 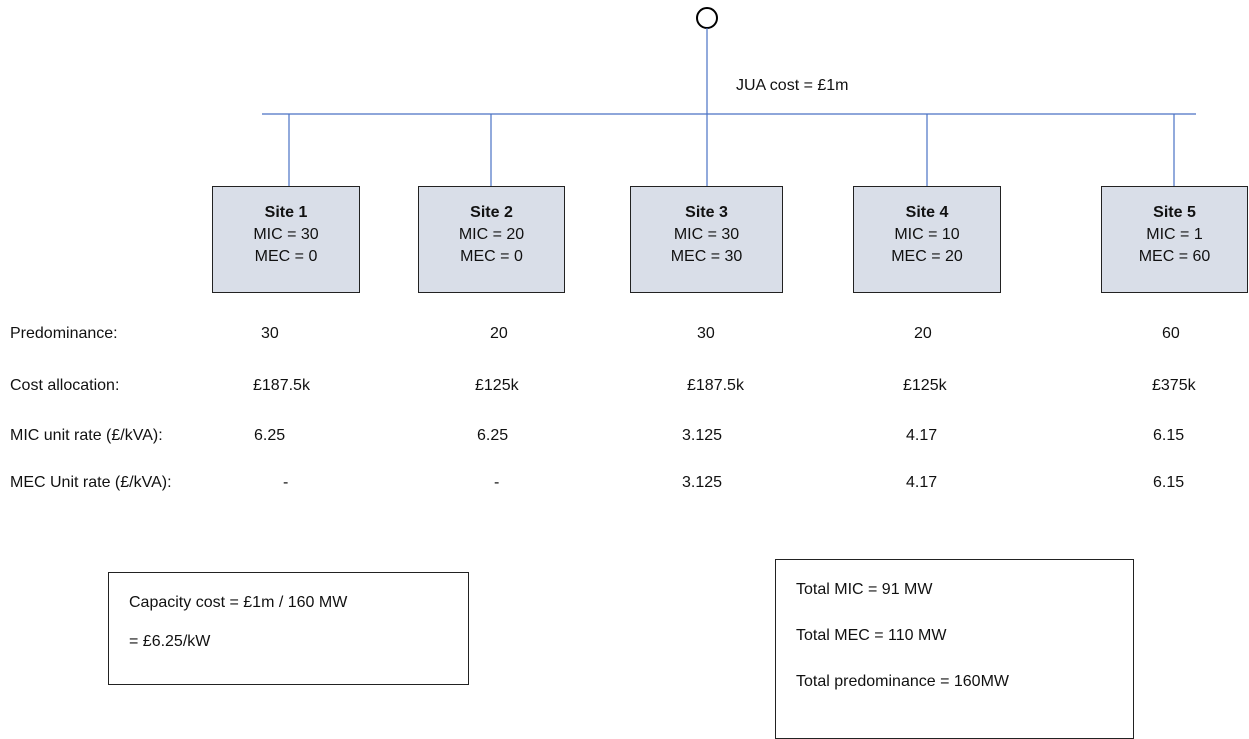 What do you see at coordinates (491, 212) in the screenshot?
I see `site-name: Site 2` at bounding box center [491, 212].